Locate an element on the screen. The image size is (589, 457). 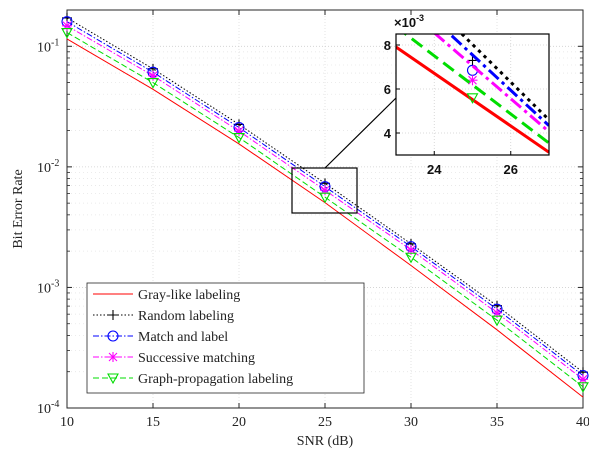
legend-label-0: Gray-like labeling is located at coordinates (189, 295).